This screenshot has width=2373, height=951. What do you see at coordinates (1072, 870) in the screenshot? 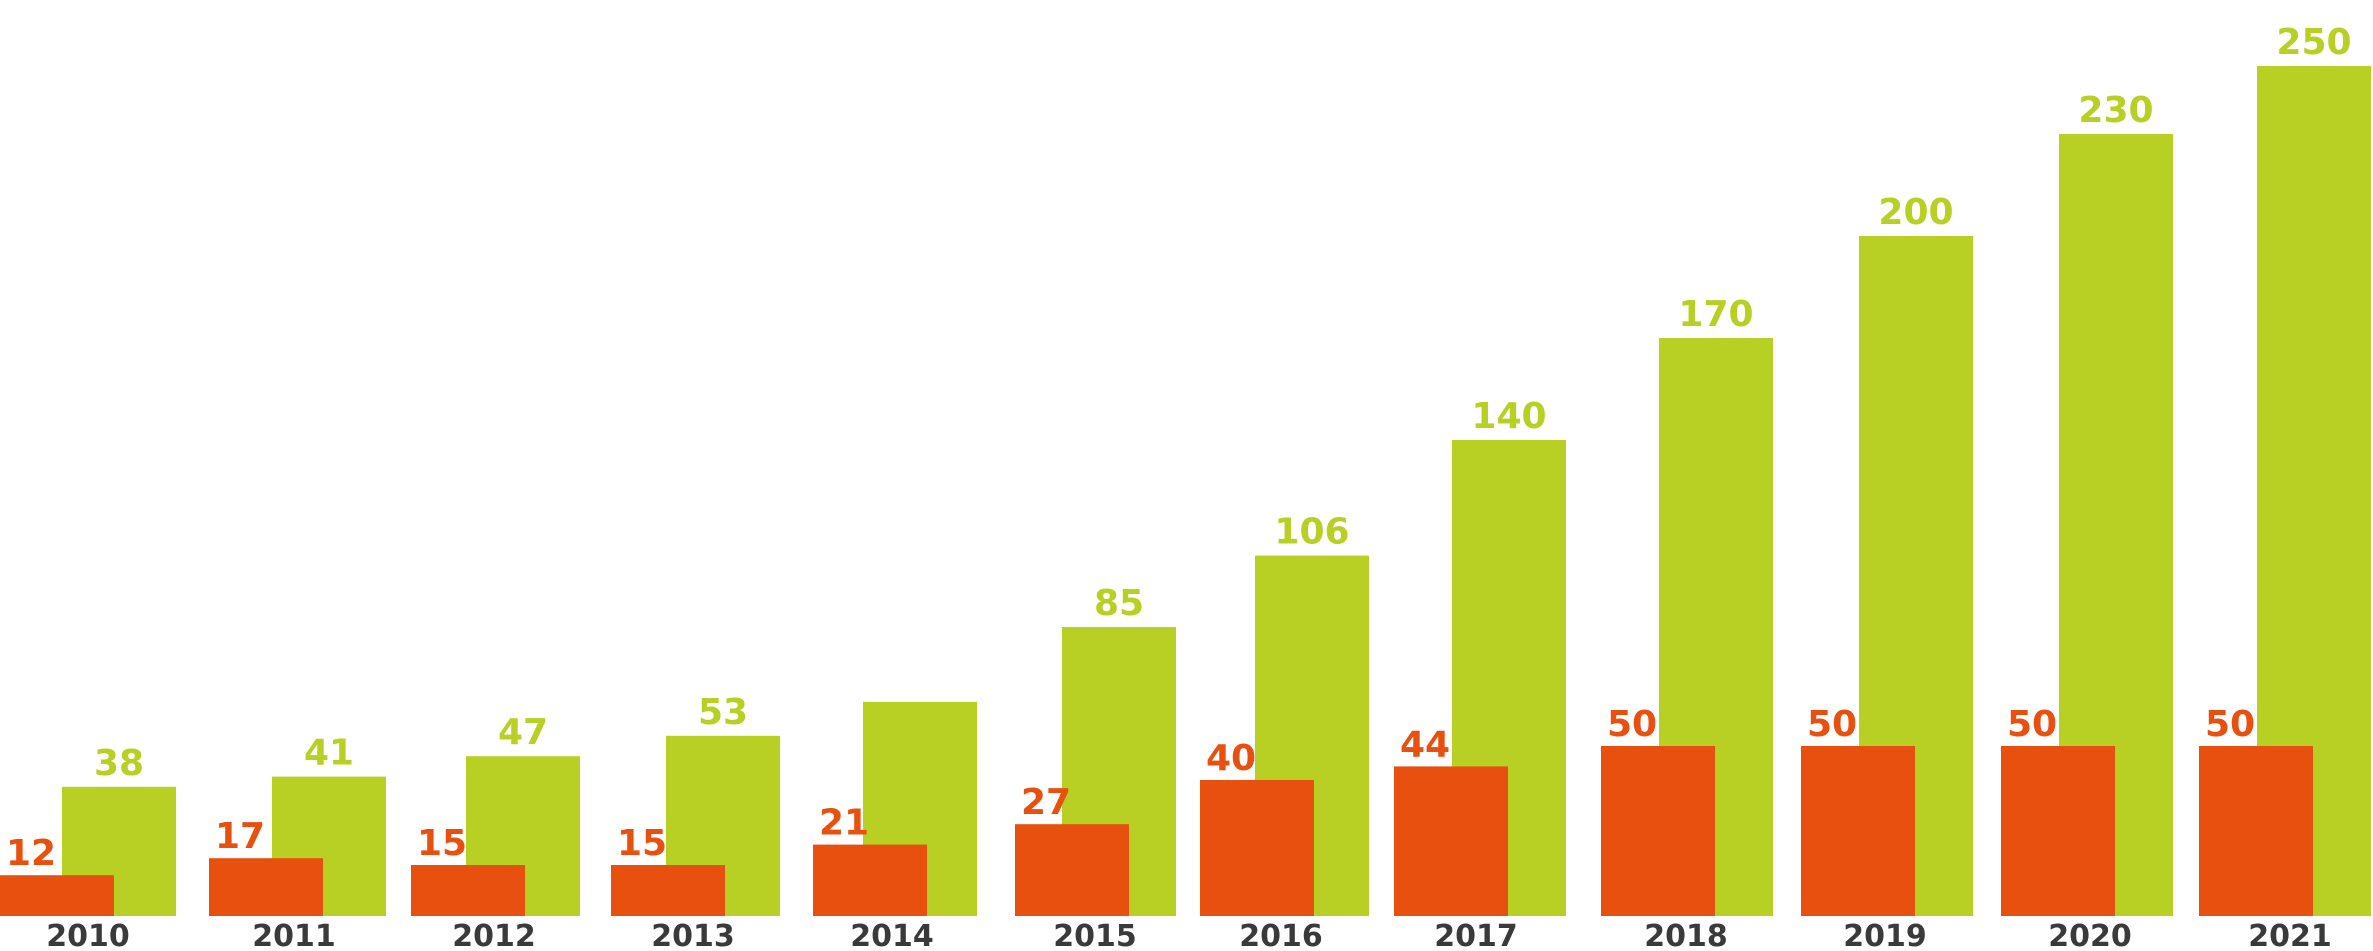
I see `bar-orange-2015` at bounding box center [1072, 870].